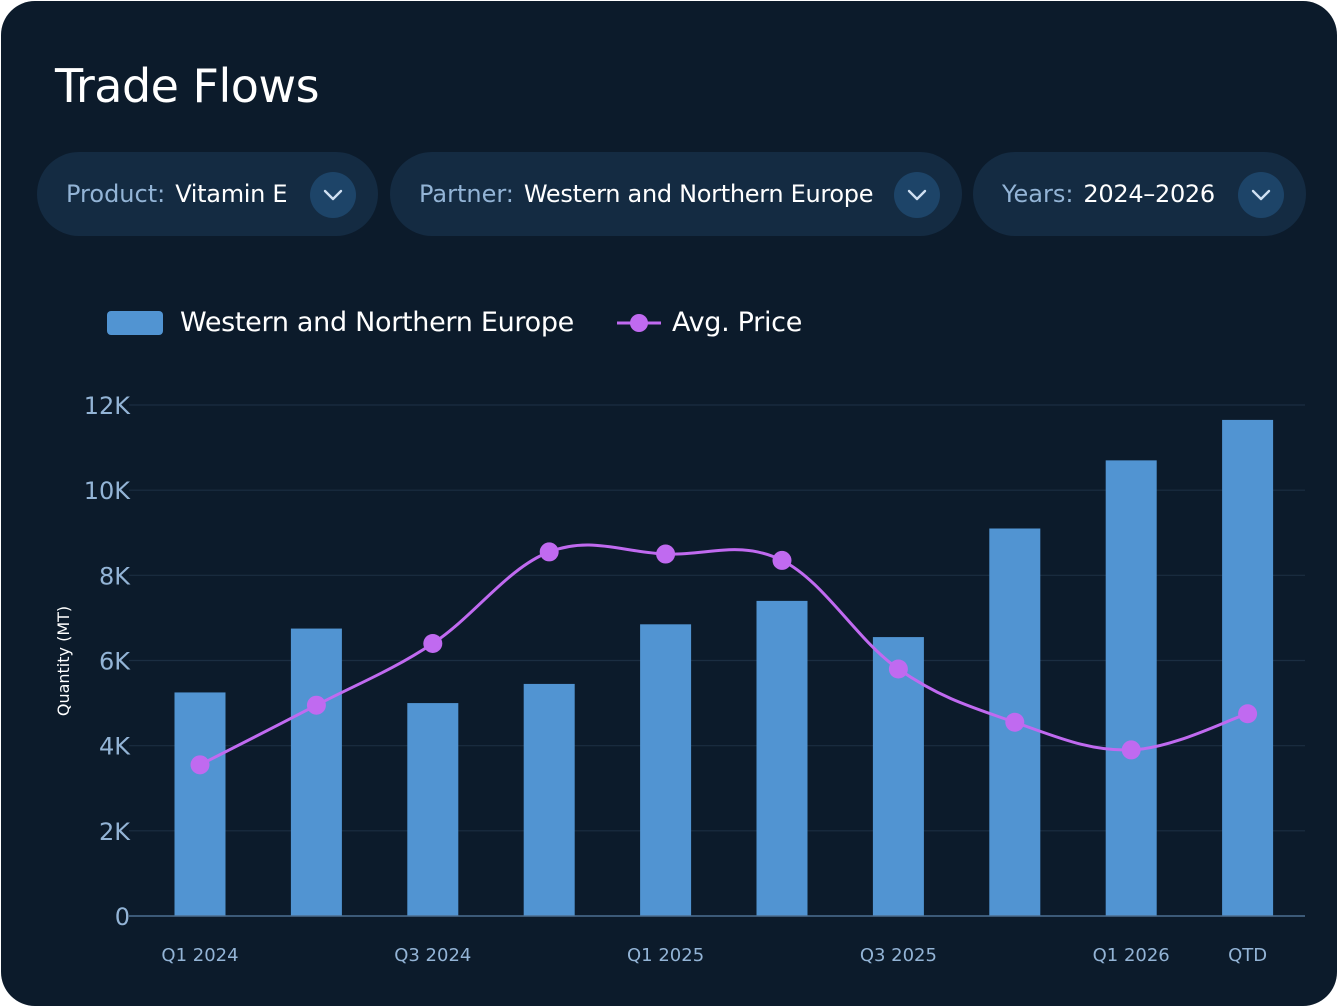 This screenshot has height=1007, width=1338. I want to click on y-axis-label: Quantity (MT), so click(63, 661).